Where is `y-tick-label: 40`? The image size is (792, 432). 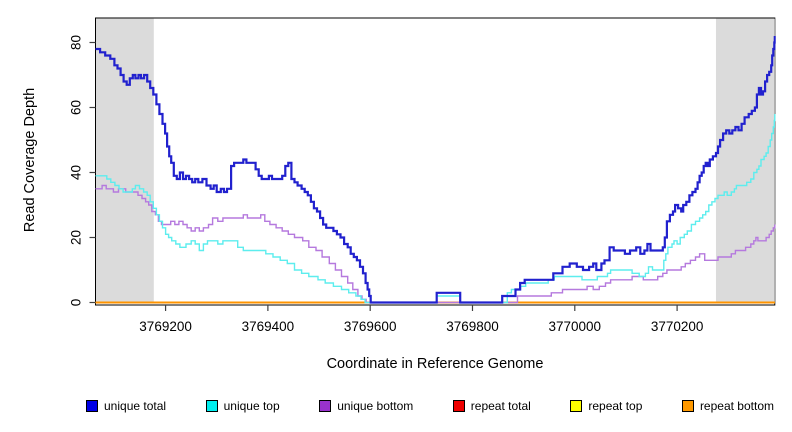
y-tick-label: 40 is located at coordinates (76, 172).